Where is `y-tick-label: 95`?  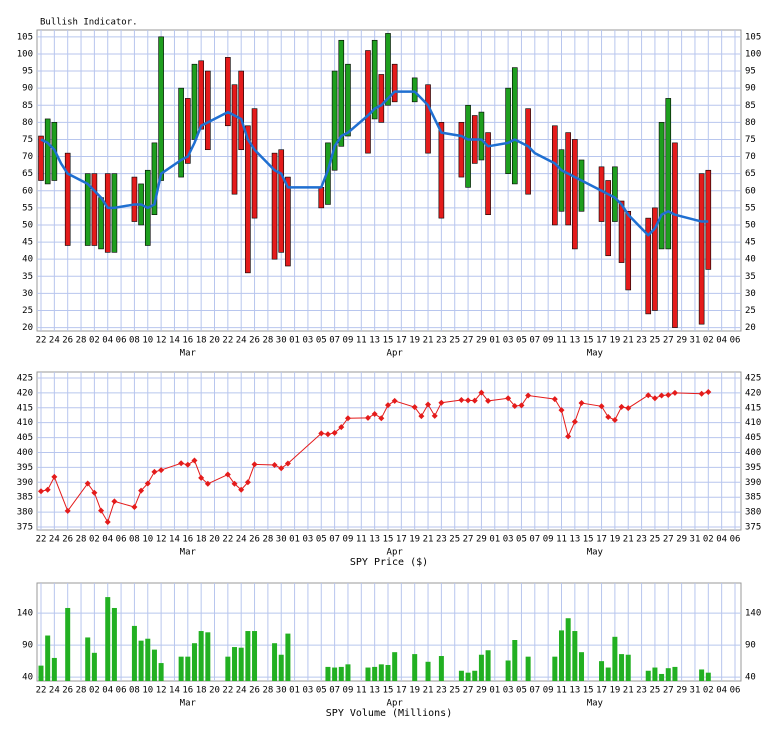
y-tick-label: 95 is located at coordinates (750, 72).